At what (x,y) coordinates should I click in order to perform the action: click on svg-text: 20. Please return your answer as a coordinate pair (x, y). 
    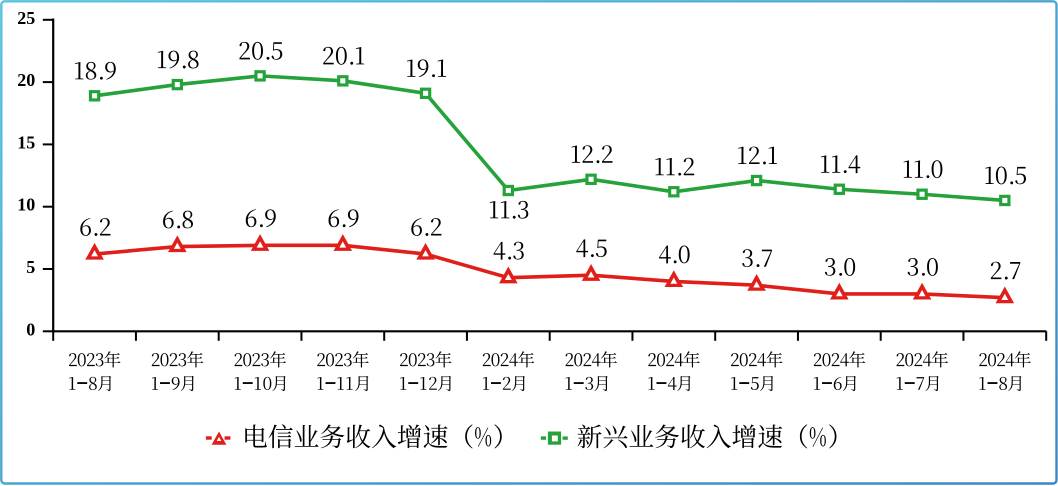
    Looking at the image, I should click on (26, 80).